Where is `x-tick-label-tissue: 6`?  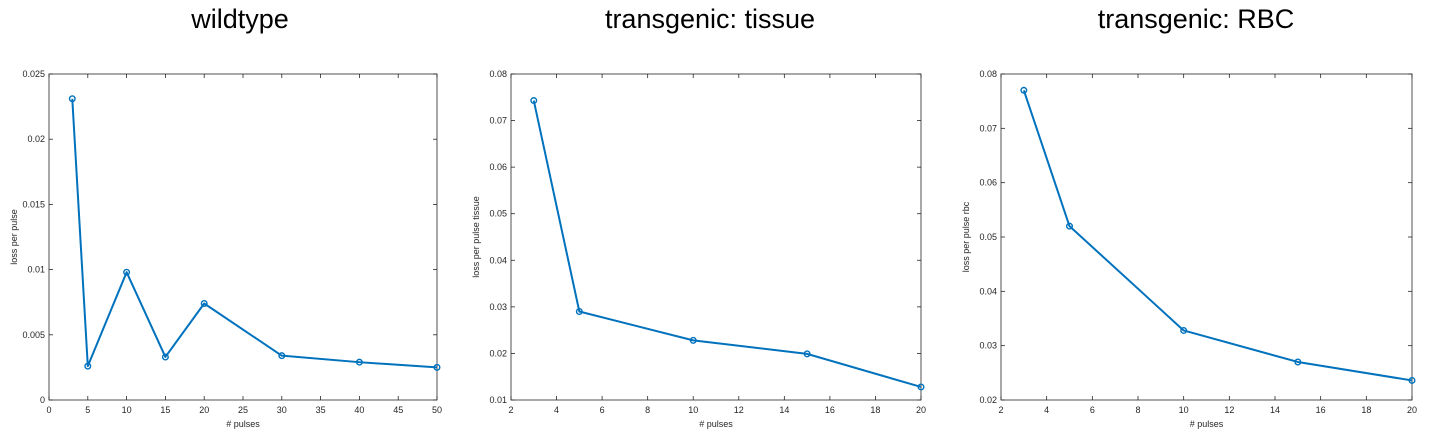 x-tick-label-tissue: 6 is located at coordinates (602, 410).